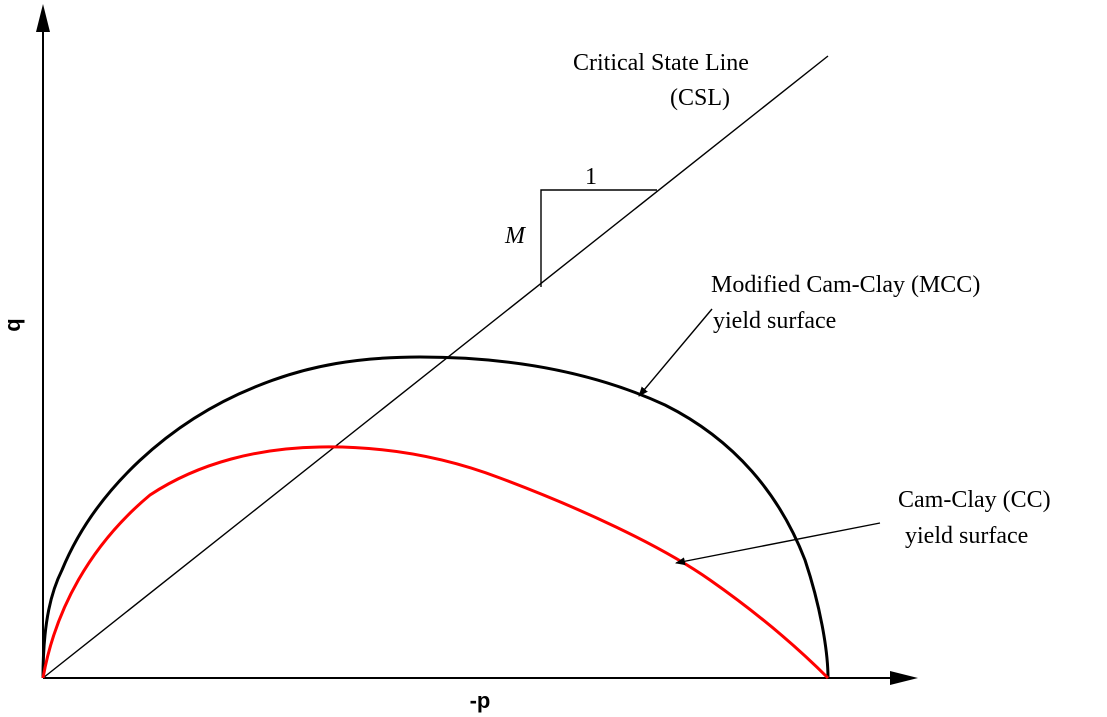  What do you see at coordinates (974, 500) in the screenshot?
I see `cc-label-line1: Cam-Clay (CC)` at bounding box center [974, 500].